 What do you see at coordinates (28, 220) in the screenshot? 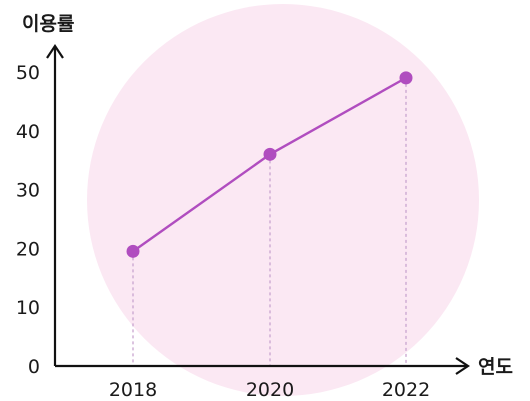
I see `y-tick-labels: 0 10 20 30 40 50` at bounding box center [28, 220].